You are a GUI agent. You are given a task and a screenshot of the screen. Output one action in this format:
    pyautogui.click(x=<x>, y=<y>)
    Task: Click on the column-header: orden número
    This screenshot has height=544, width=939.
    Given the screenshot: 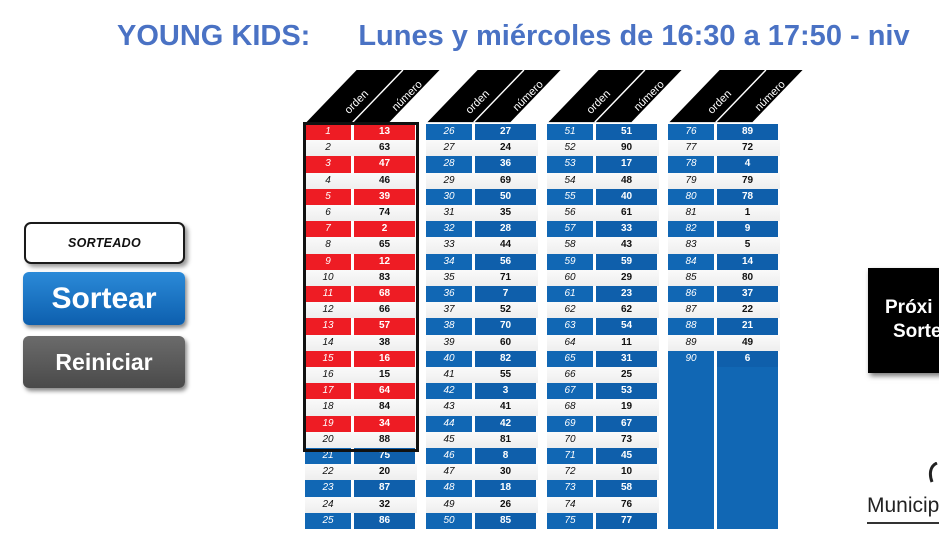 What is the action you would take?
    pyautogui.click(x=736, y=96)
    